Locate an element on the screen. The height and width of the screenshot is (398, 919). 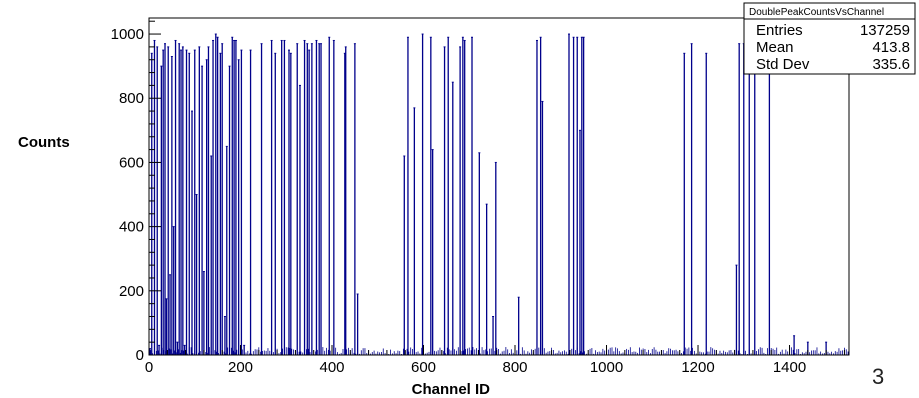
x-axis-title: Channel ID is located at coordinates (451, 389).